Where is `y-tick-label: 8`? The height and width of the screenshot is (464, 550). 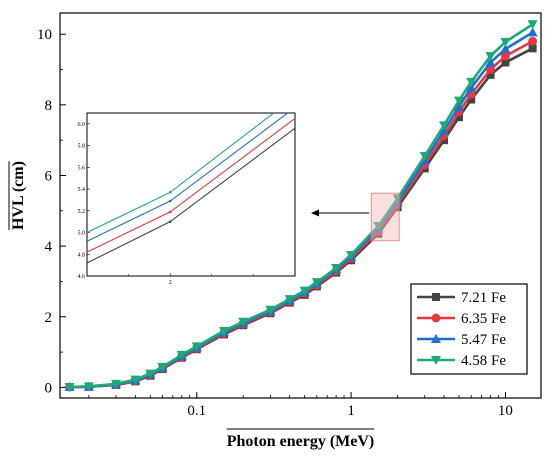
y-tick-label: 8 is located at coordinates (49, 106).